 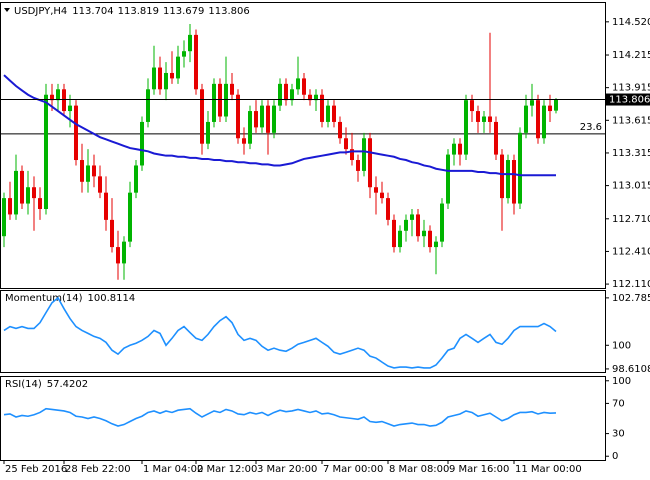 I want to click on x-tick-label: 25 Feb 2016, so click(x=36, y=469).